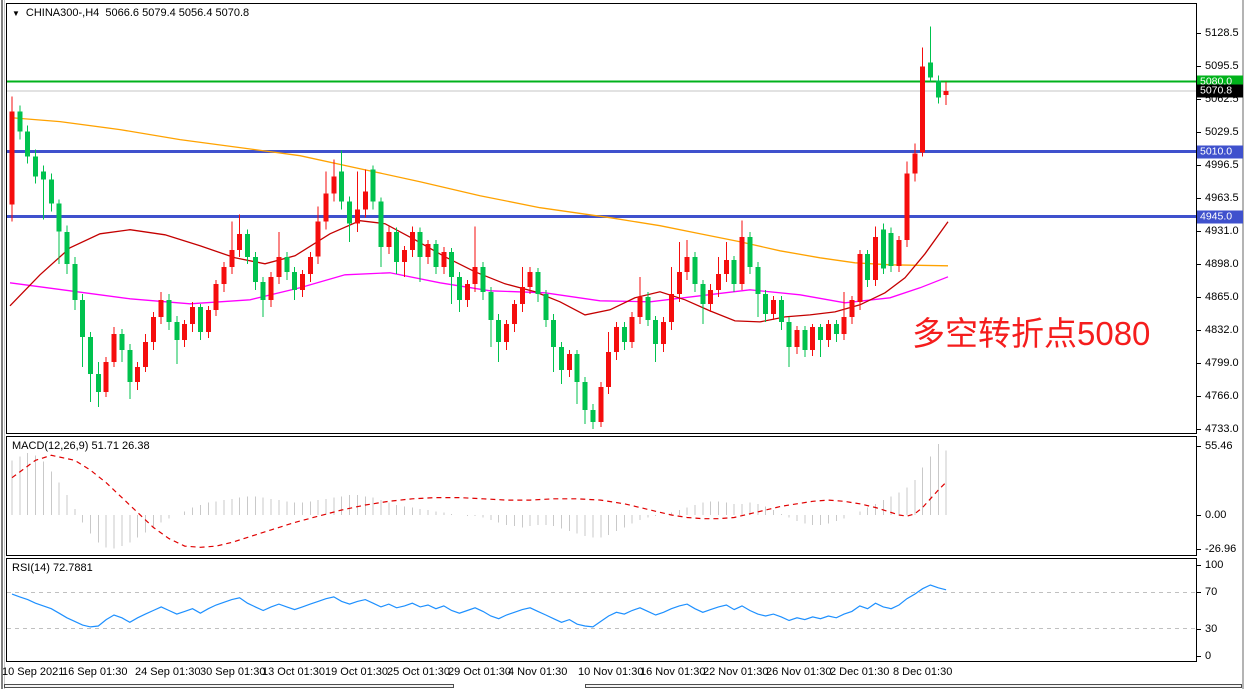 This screenshot has width=1244, height=689. What do you see at coordinates (1222, 330) in the screenshot?
I see `axis-tick-label: 4832.0` at bounding box center [1222, 330].